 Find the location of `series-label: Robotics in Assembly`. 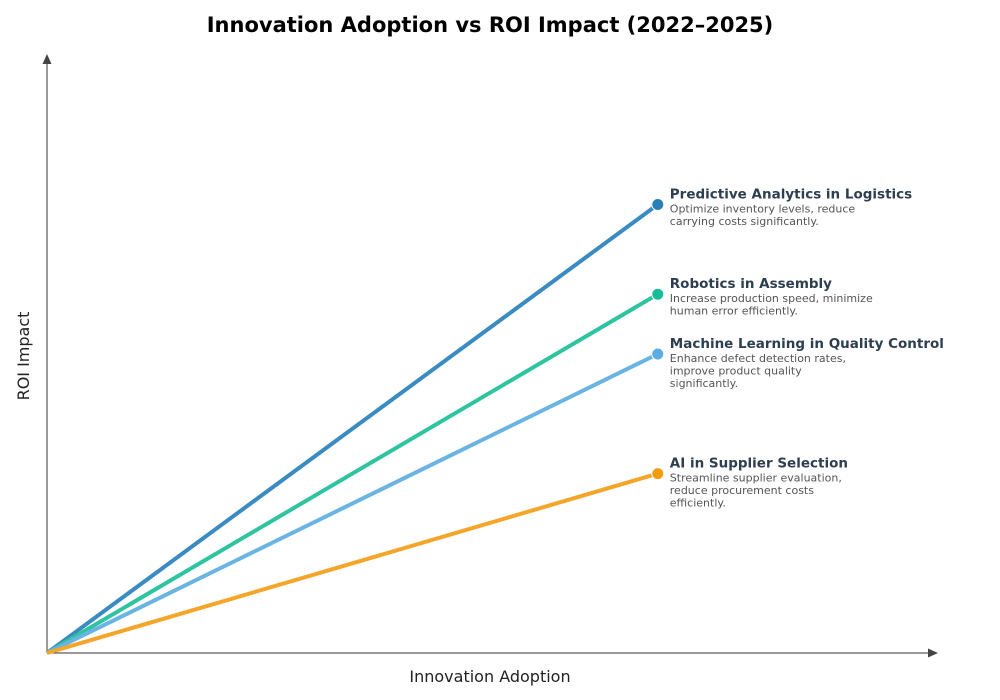

series-label: Robotics in Assembly is located at coordinates (751, 284).